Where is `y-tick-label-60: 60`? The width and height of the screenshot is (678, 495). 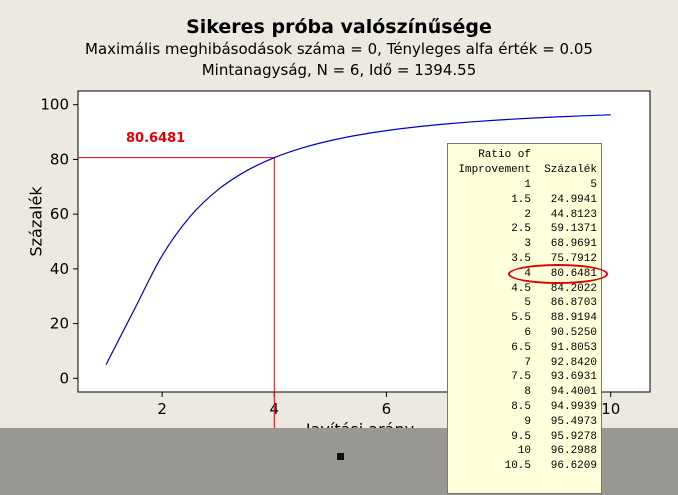
y-tick-label-60: 60 is located at coordinates (59, 214).